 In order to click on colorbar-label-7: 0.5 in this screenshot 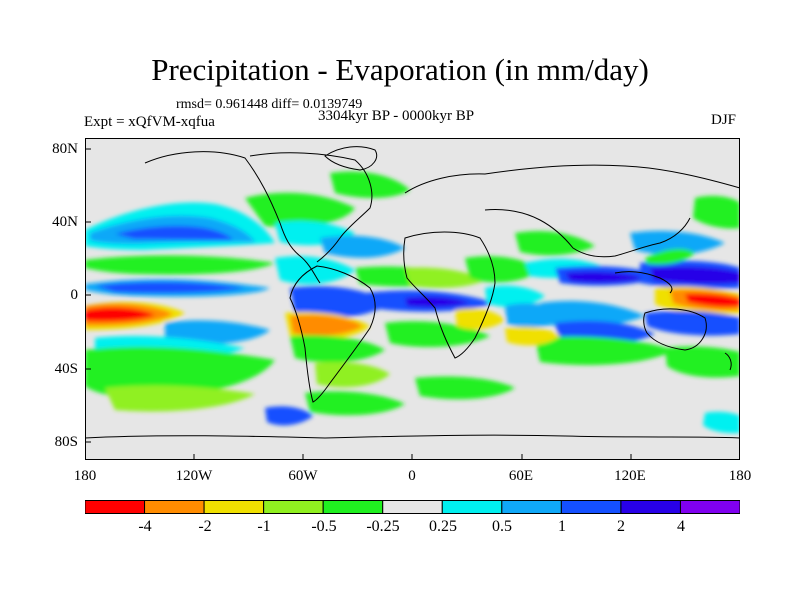, I will do `click(502, 526)`.